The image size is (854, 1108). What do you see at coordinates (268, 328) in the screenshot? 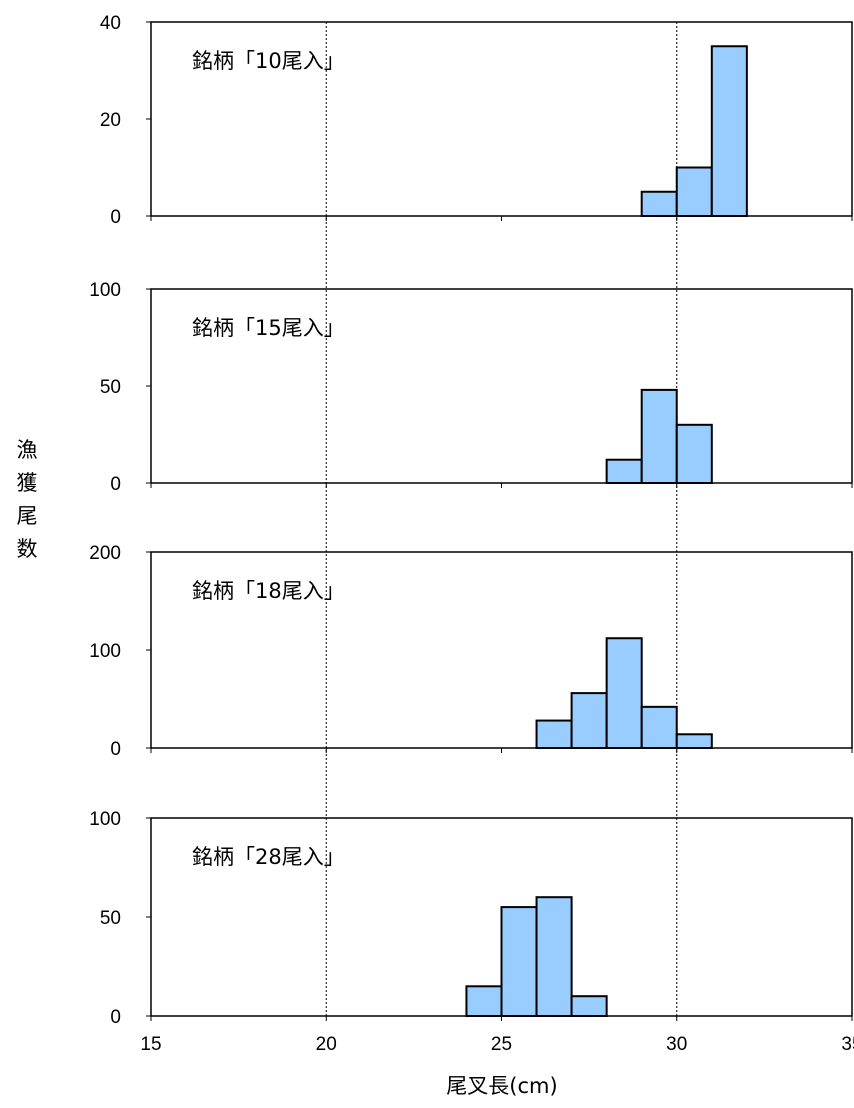
I see `panel-title: 銘柄「15尾入」` at bounding box center [268, 328].